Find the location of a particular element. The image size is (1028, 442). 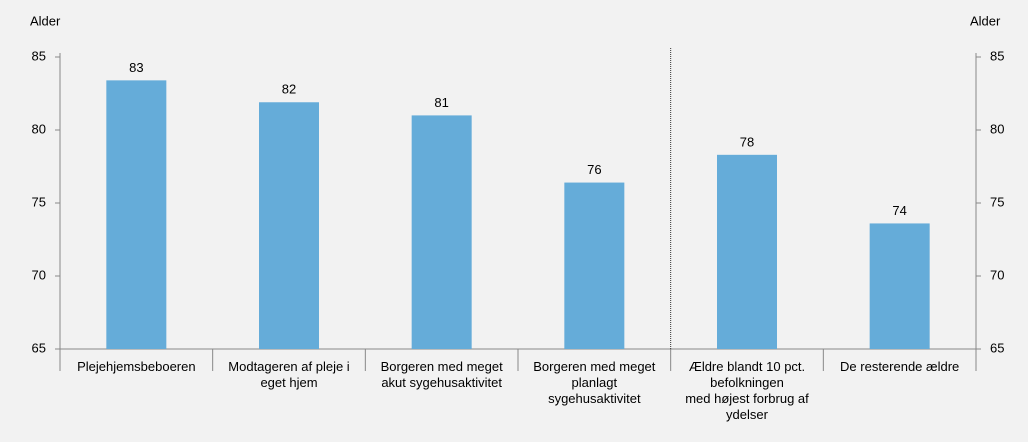

y-tick-label: 70 is located at coordinates (39, 274).